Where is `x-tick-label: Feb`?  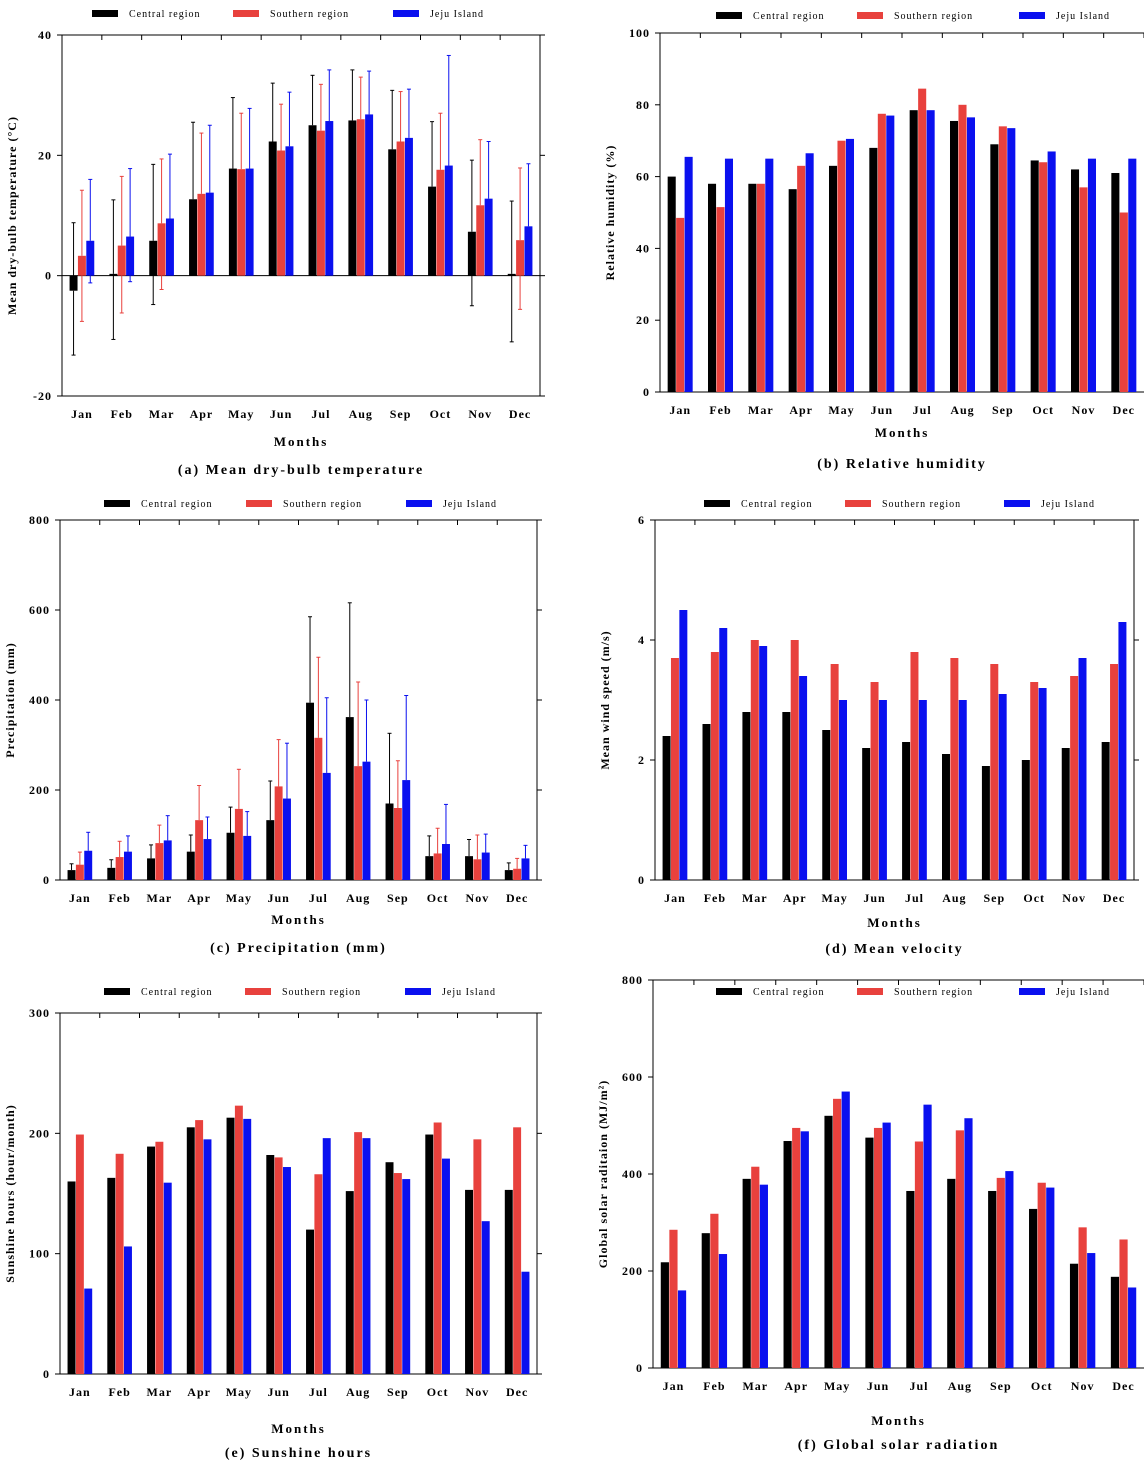 x-tick-label: Feb is located at coordinates (715, 898).